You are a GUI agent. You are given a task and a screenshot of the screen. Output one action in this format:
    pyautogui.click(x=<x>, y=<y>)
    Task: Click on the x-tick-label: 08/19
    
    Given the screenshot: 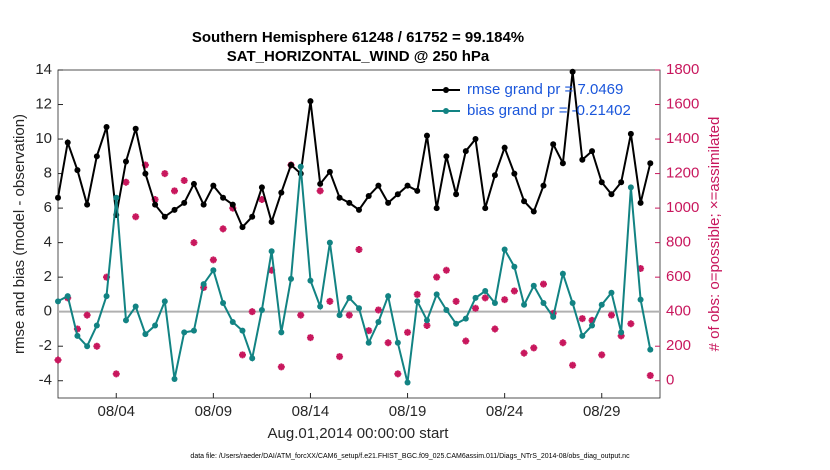 What is the action you would take?
    pyautogui.click(x=408, y=411)
    